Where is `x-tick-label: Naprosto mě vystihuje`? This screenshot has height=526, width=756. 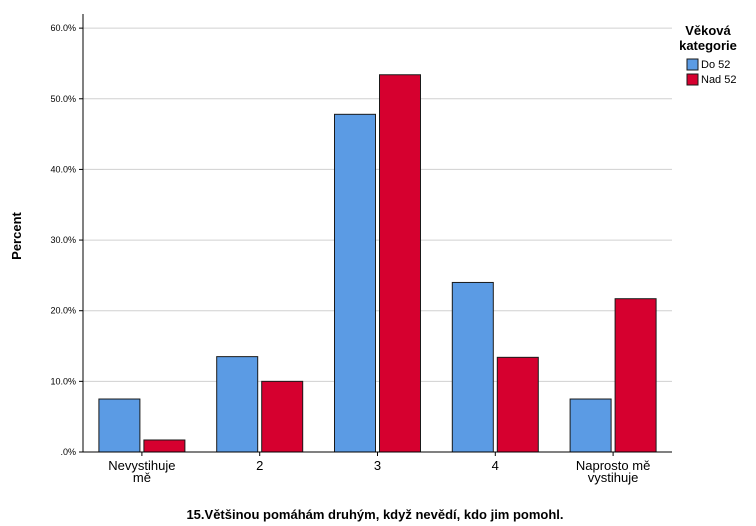 x-tick-label: Naprosto mě vystihuje is located at coordinates (613, 471).